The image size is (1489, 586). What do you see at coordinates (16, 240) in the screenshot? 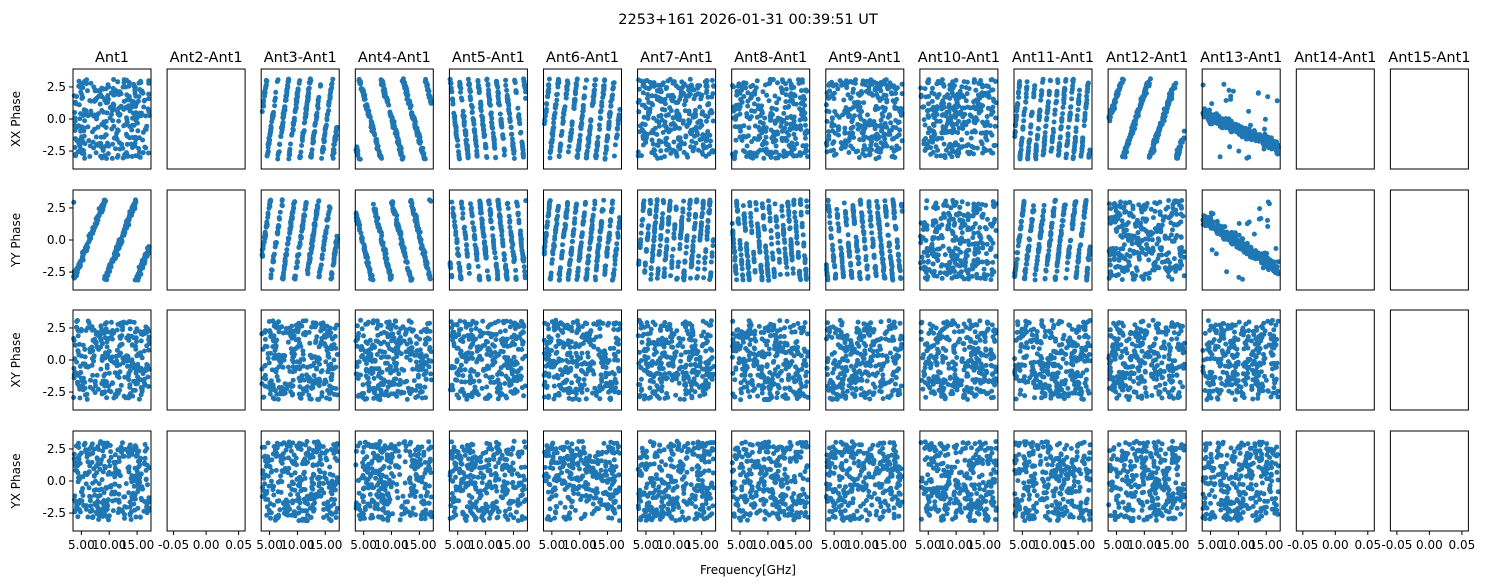
I see `ylabel-yy-phase: YY Phase` at bounding box center [16, 240].